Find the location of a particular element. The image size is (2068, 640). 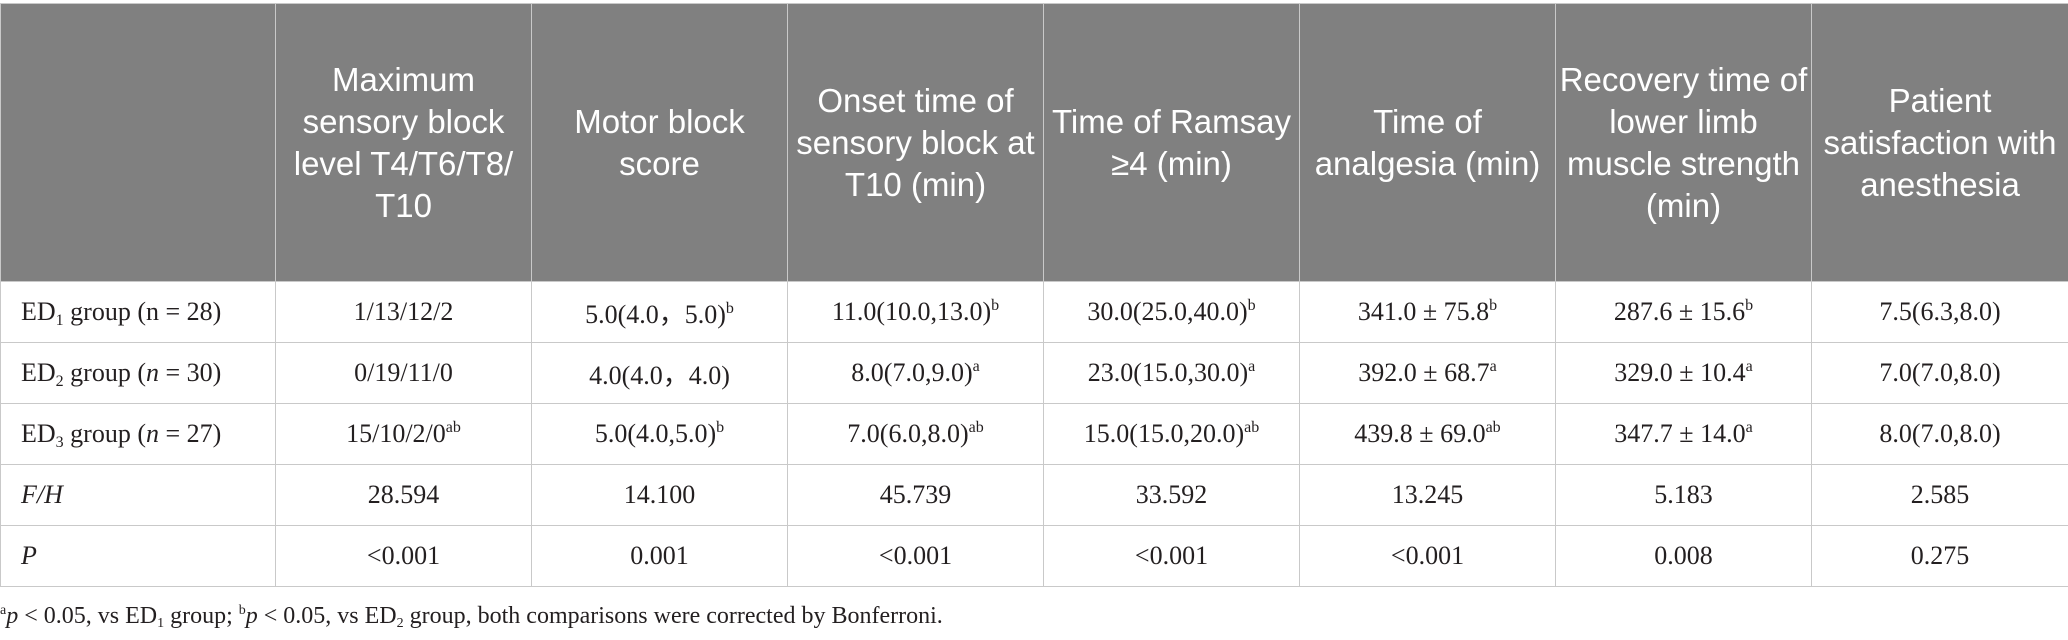

table-cell: 8.0(7.0,8.0) is located at coordinates (1939, 434).